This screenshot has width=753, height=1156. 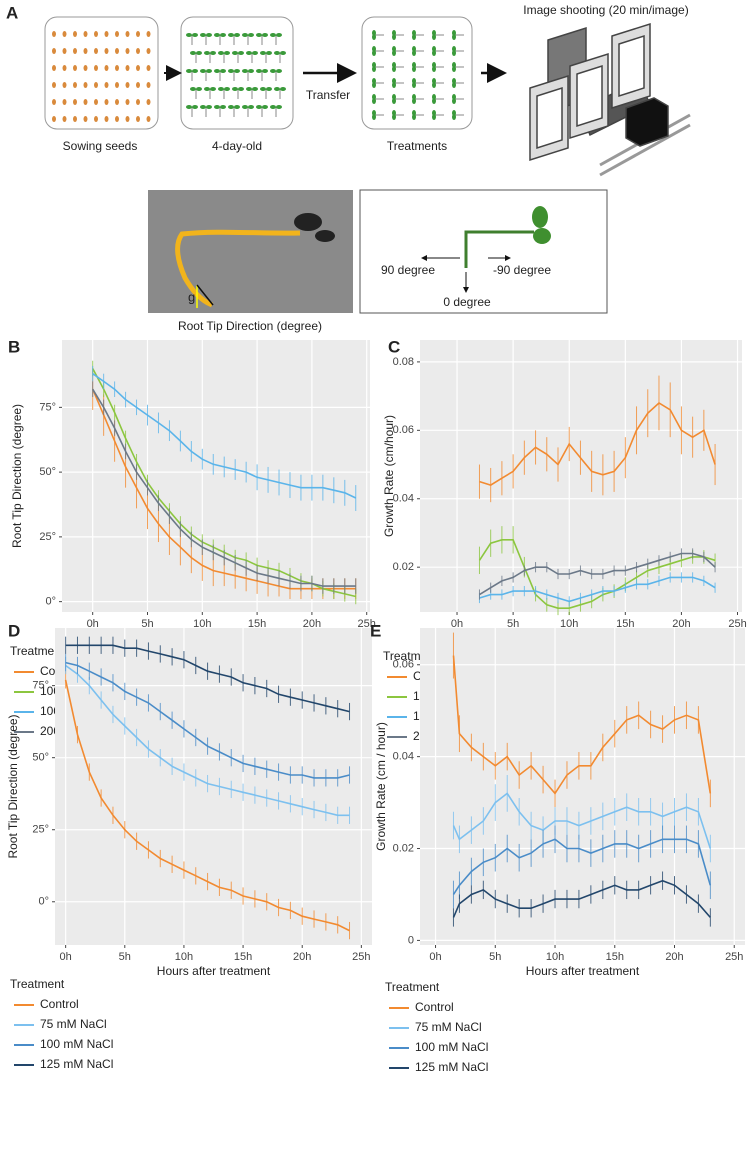 I want to click on y-tick-label: 0.06, so click(x=403, y=430).